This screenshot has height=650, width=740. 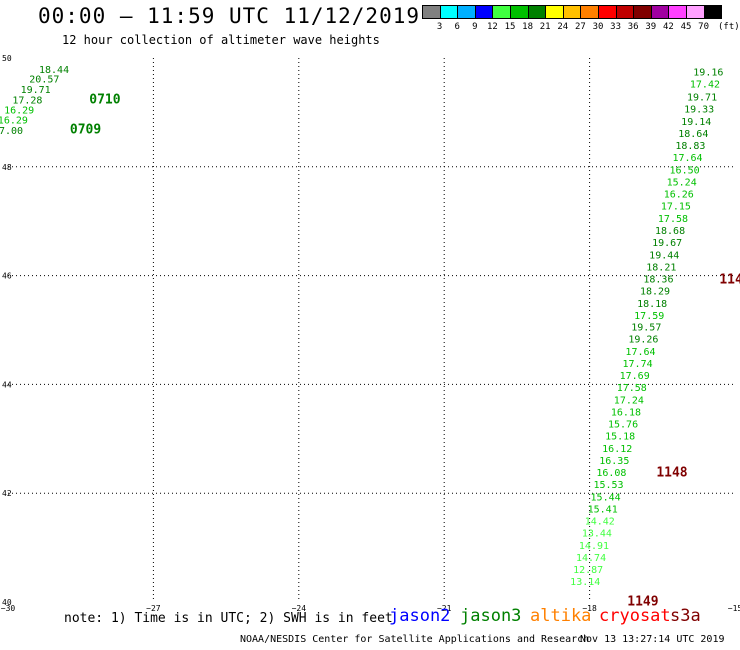 I want to click on swh-value: 19.33, so click(x=699, y=110).